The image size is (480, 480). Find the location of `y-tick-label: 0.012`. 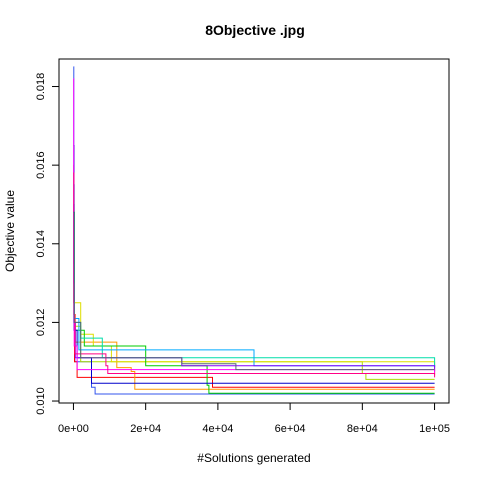

y-tick-label: 0.012 is located at coordinates (41, 323).